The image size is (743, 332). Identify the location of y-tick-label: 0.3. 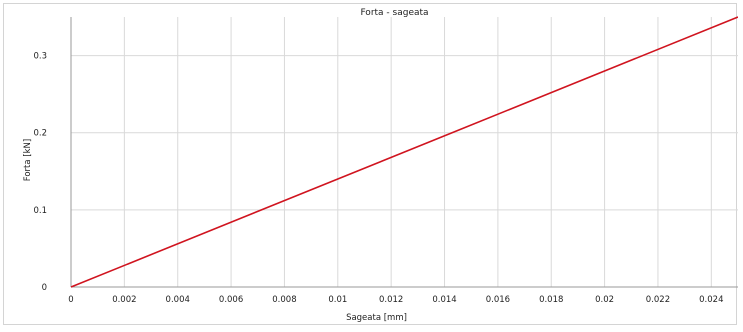
(40, 57).